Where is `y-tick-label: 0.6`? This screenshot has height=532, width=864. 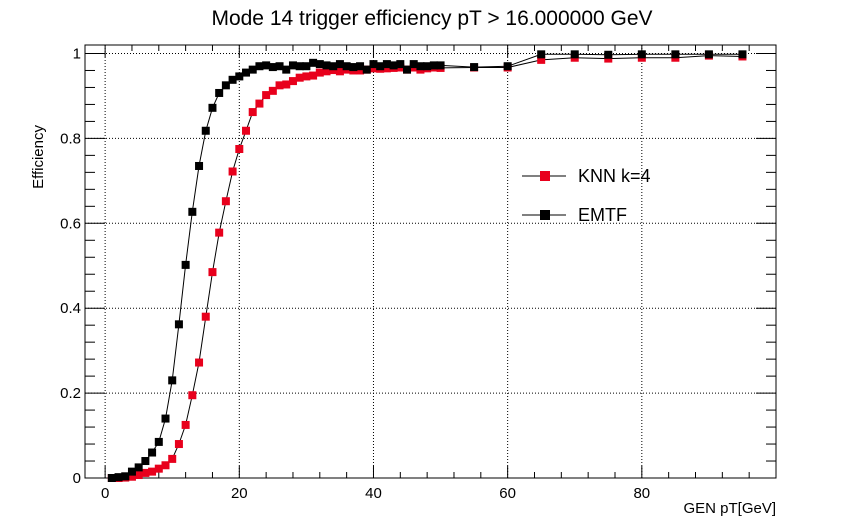
y-tick-label: 0.6 is located at coordinates (70, 223).